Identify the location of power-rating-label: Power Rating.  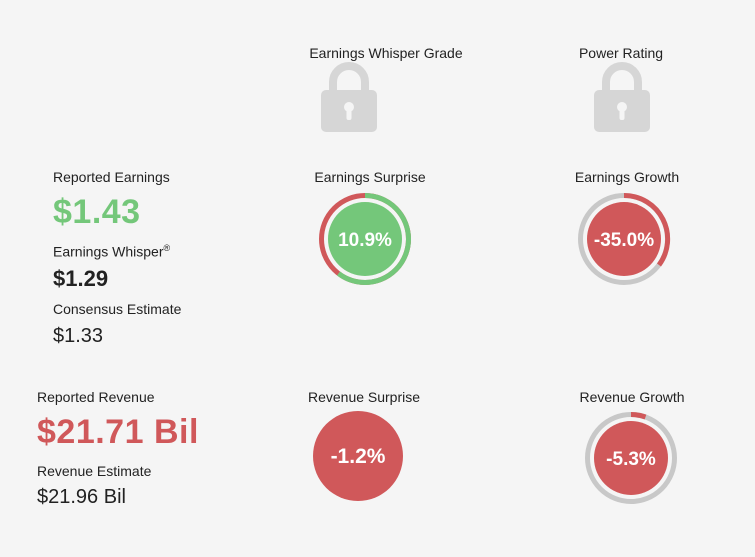
(621, 53).